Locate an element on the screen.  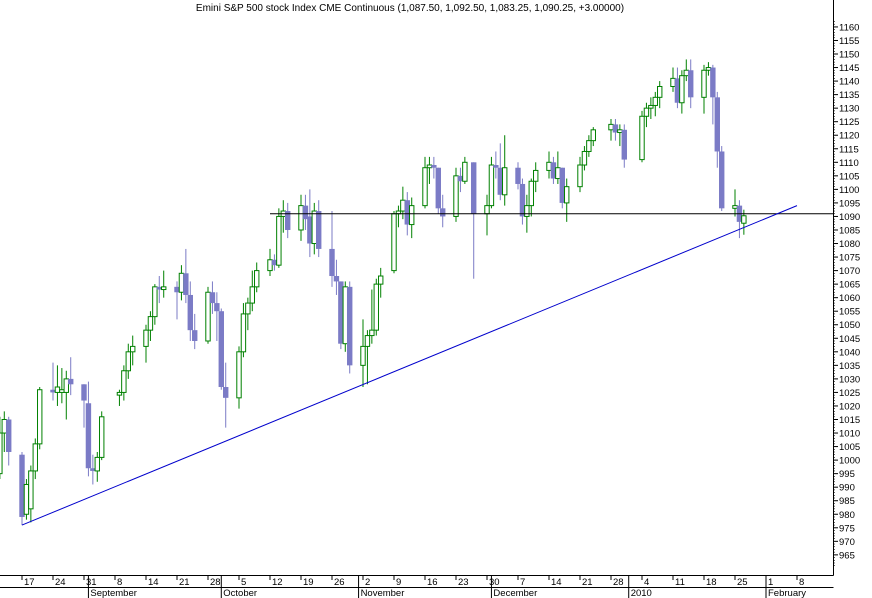
y-tick-label: 1050 is located at coordinates (849, 325).